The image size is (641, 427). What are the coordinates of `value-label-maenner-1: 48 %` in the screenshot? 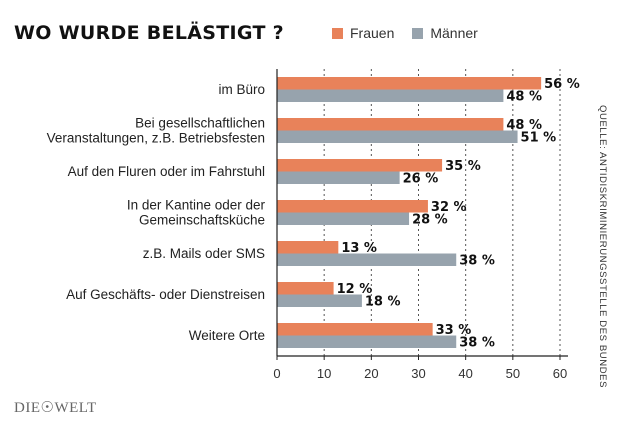 It's located at (524, 97).